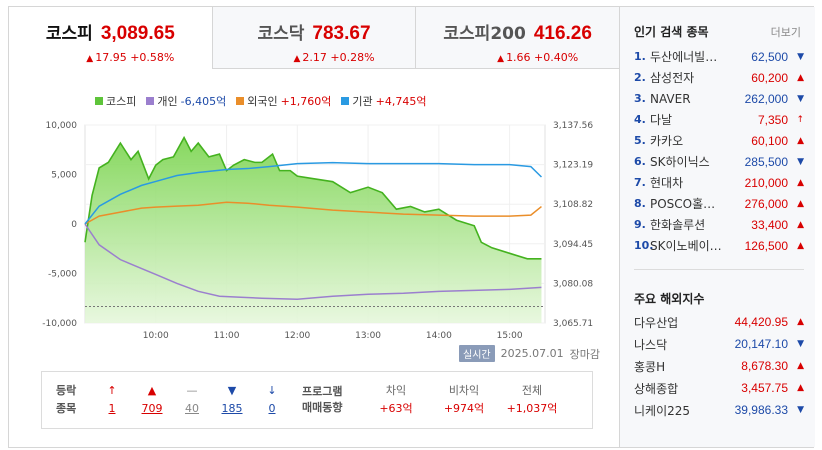 Image resolution: width=822 pixels, height=450 pixels. Describe the element at coordinates (719, 245) in the screenshot. I see `list-item: 10. SK이노베이… 126,500 ▲` at that location.